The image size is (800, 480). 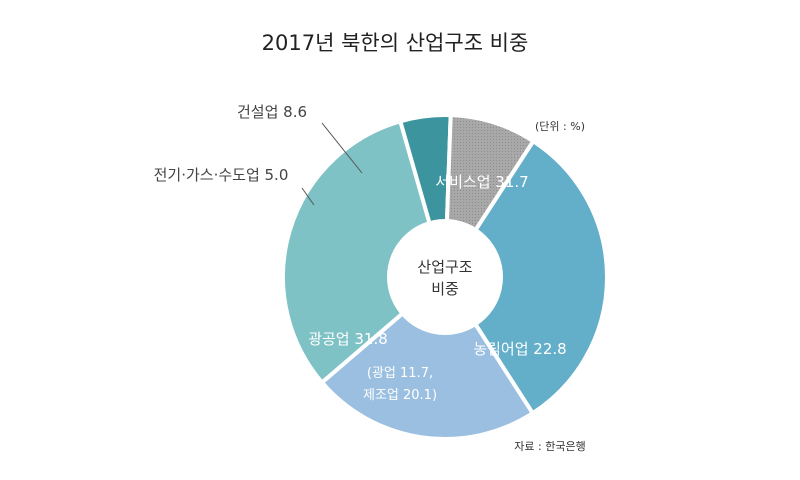 What do you see at coordinates (364, 252) in the screenshot?
I see `slice-mining-manufacturing` at bounding box center [364, 252].